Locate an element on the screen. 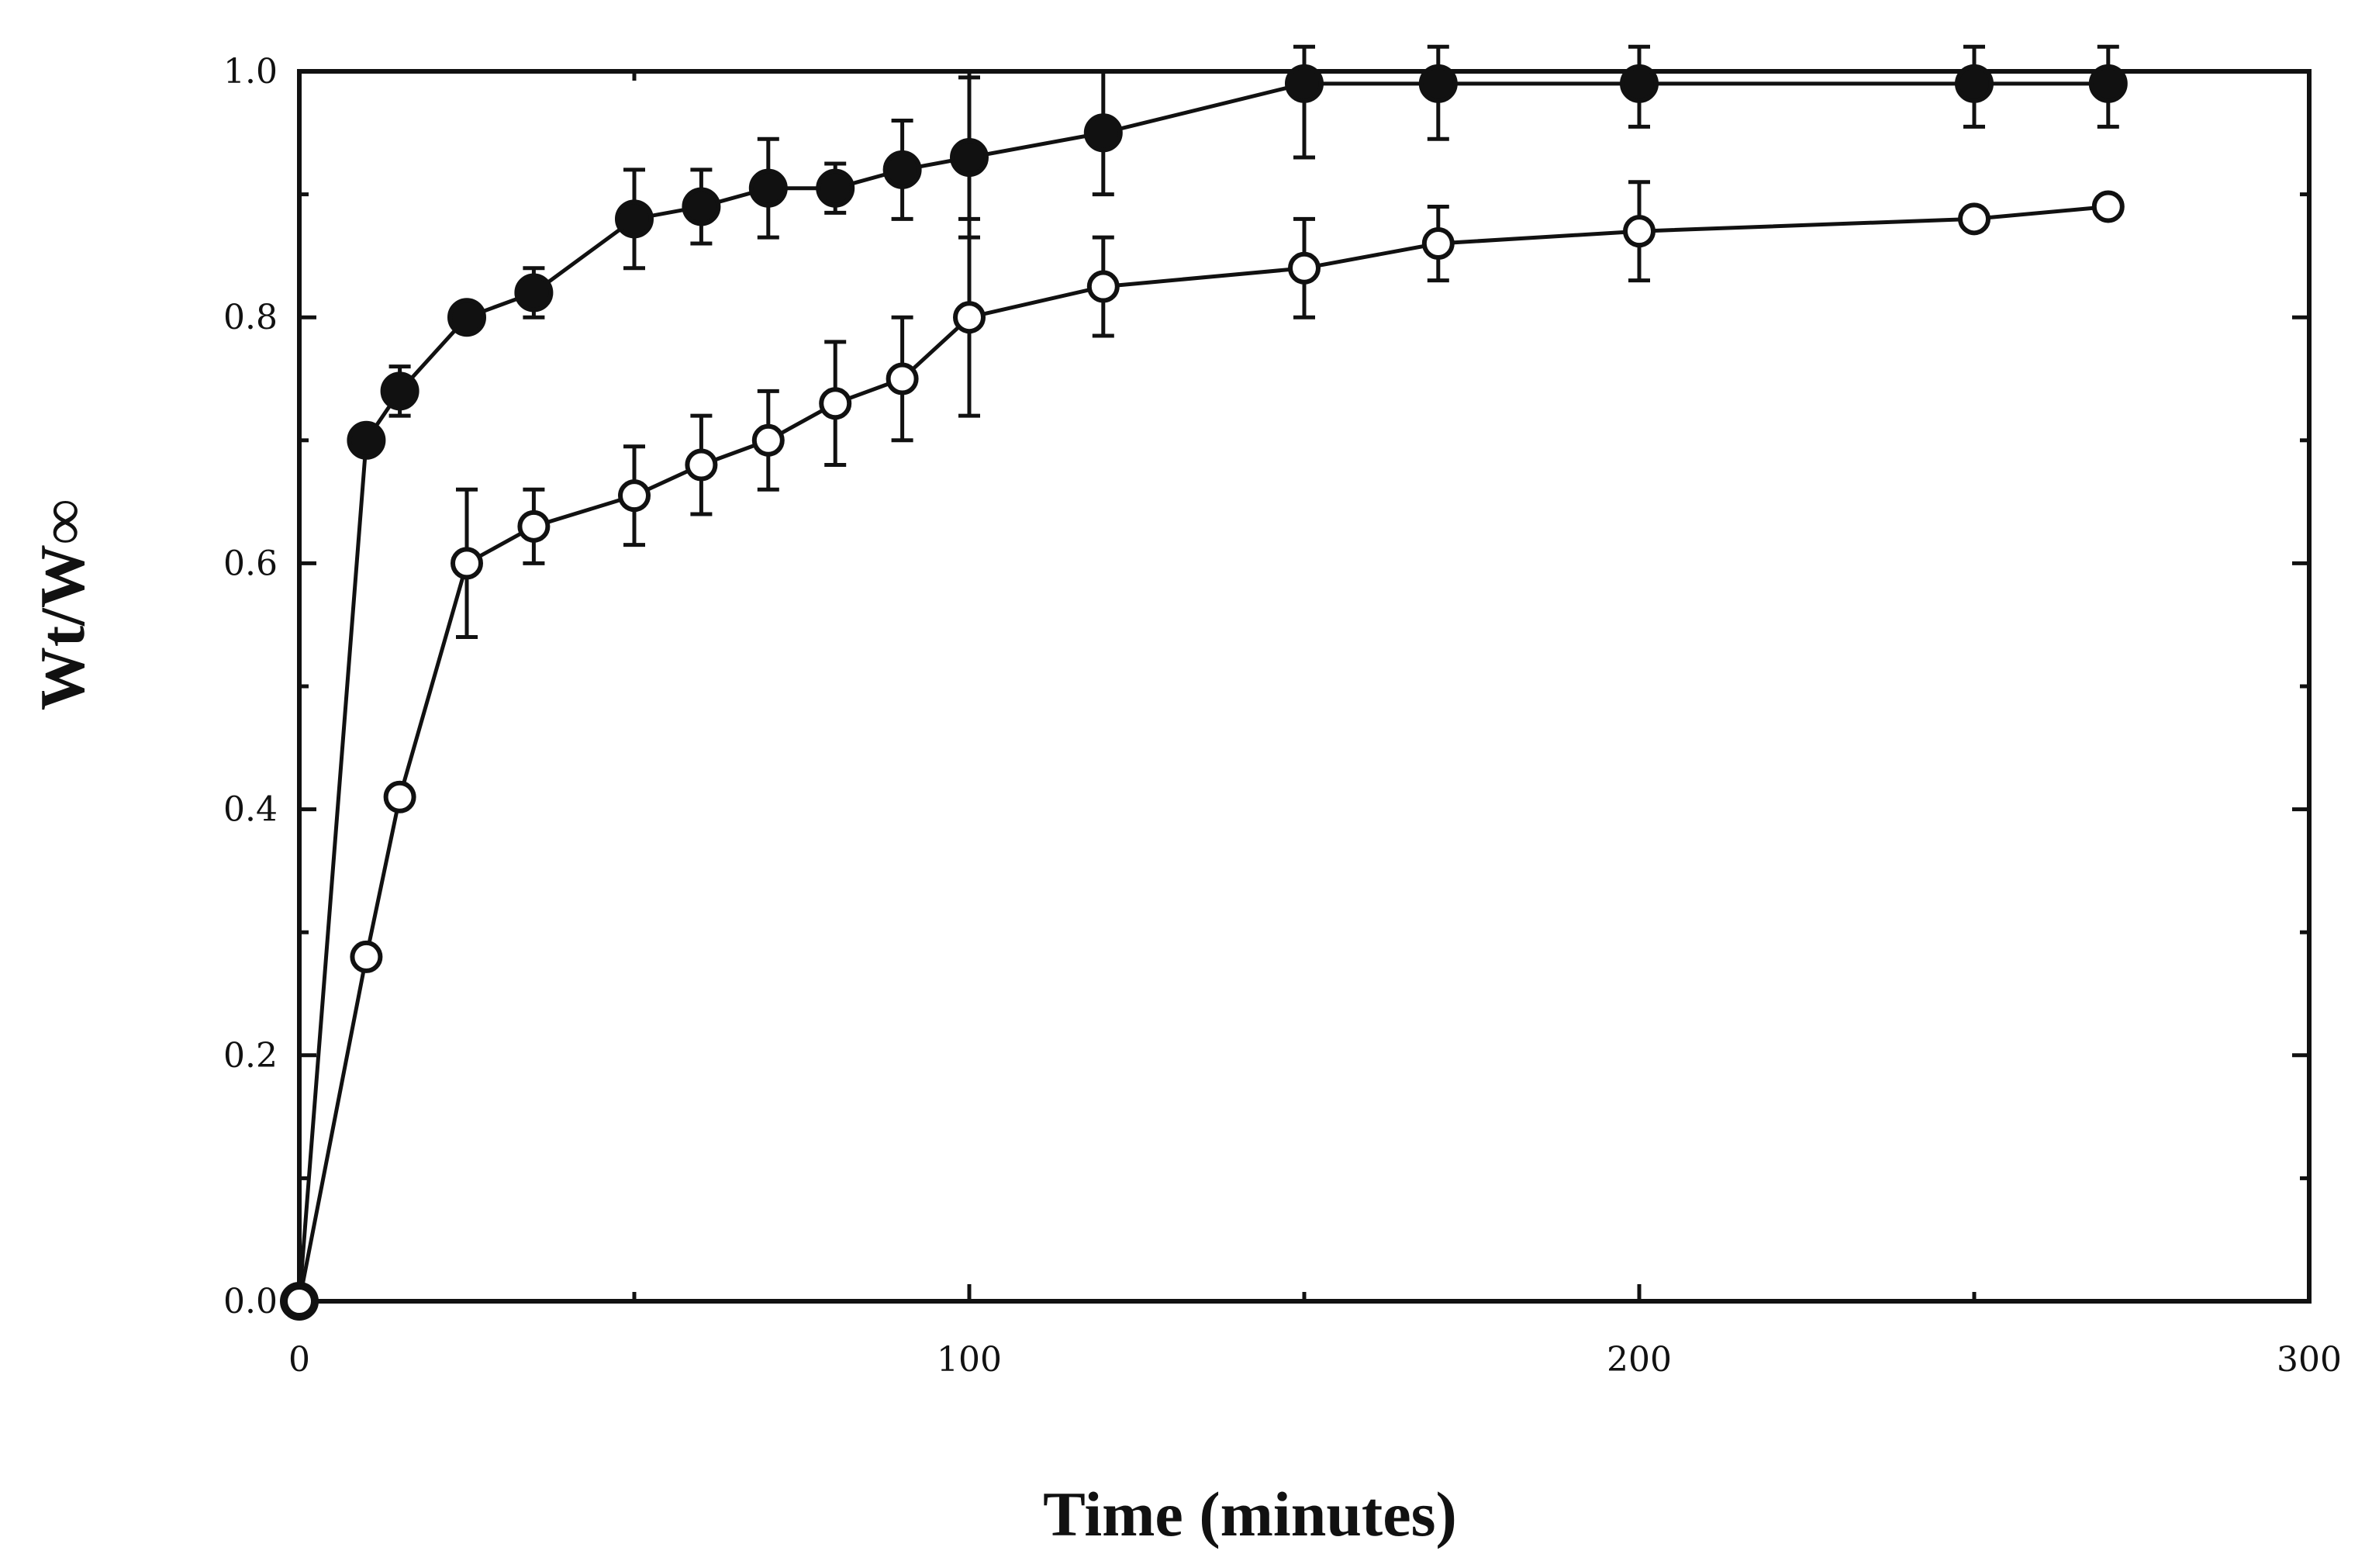 This screenshot has height=1568, width=2372. y-tick-label: 1.0 is located at coordinates (250, 72).